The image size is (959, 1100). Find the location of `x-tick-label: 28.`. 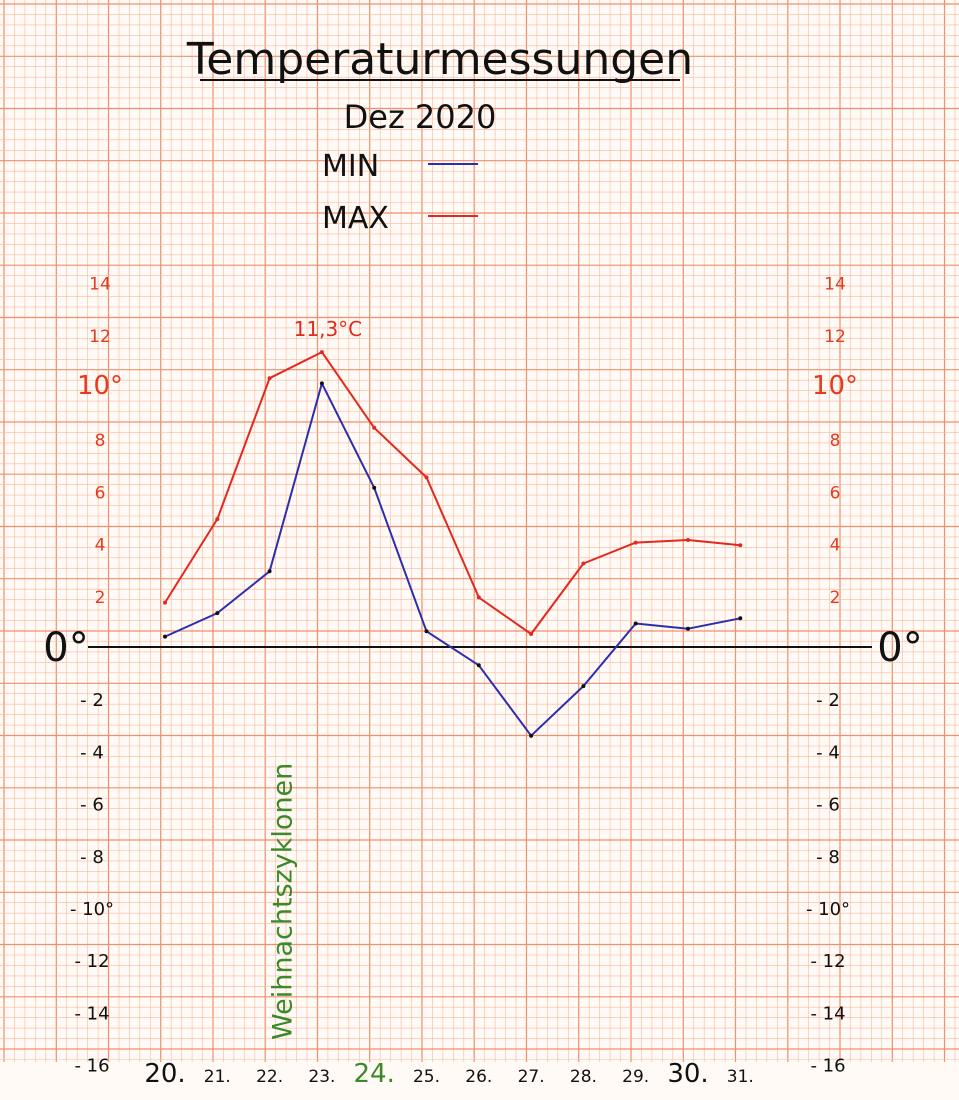

x-tick-label: 28. is located at coordinates (583, 1077).